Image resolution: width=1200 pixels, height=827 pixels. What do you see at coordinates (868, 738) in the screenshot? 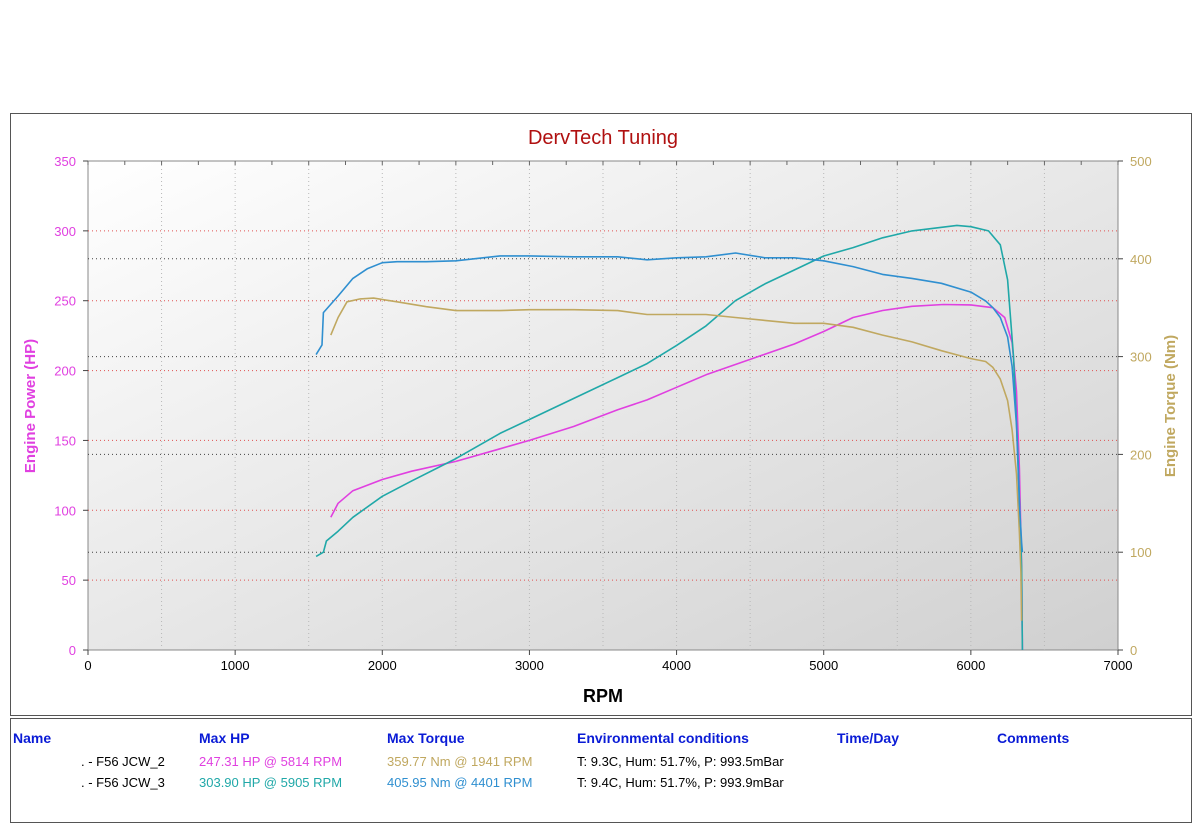
I see `header-time-day: Time/Day` at bounding box center [868, 738].